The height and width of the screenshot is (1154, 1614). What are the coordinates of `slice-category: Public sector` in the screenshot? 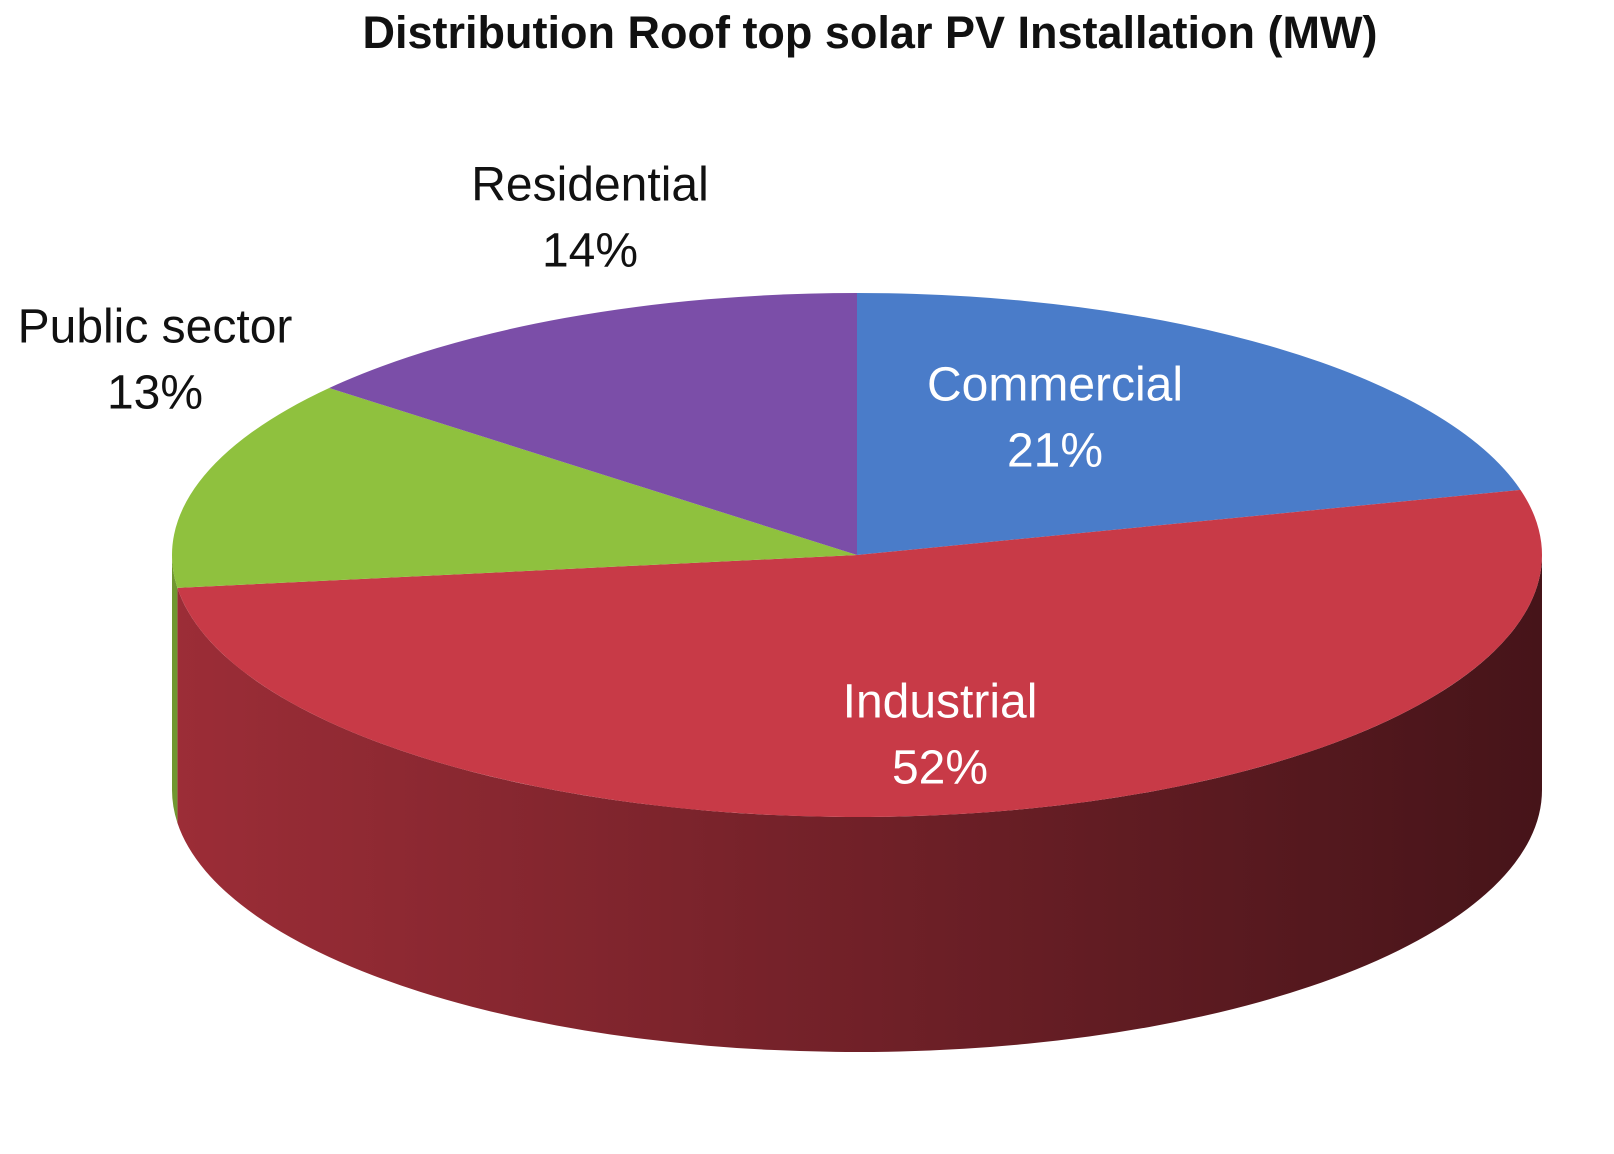 It's located at (155, 327).